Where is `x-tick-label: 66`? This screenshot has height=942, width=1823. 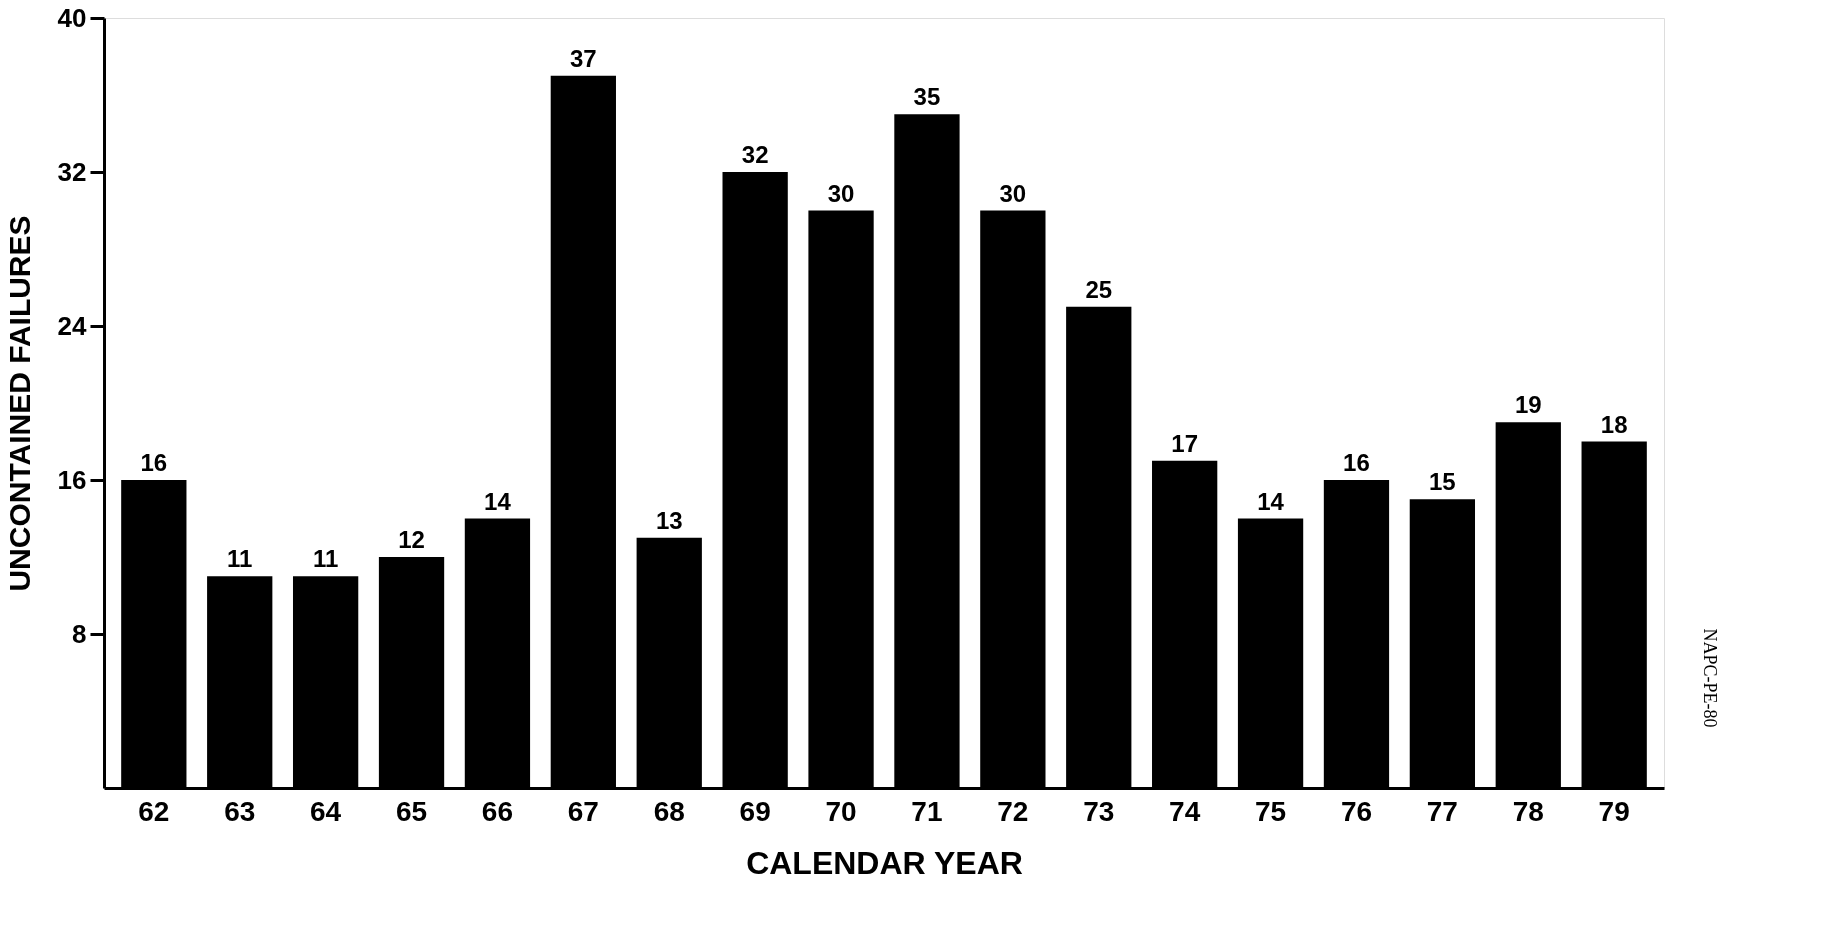 x-tick-label: 66 is located at coordinates (497, 811).